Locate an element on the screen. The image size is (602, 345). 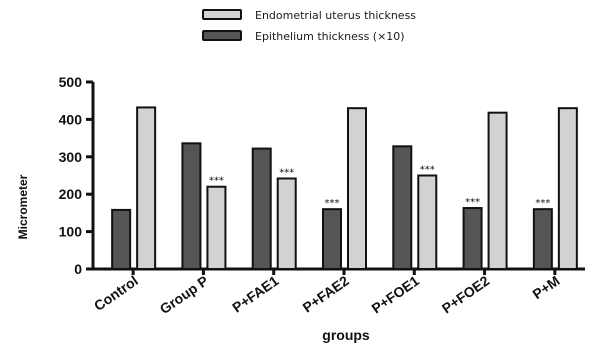
x-axis-title: groups is located at coordinates (346, 335).